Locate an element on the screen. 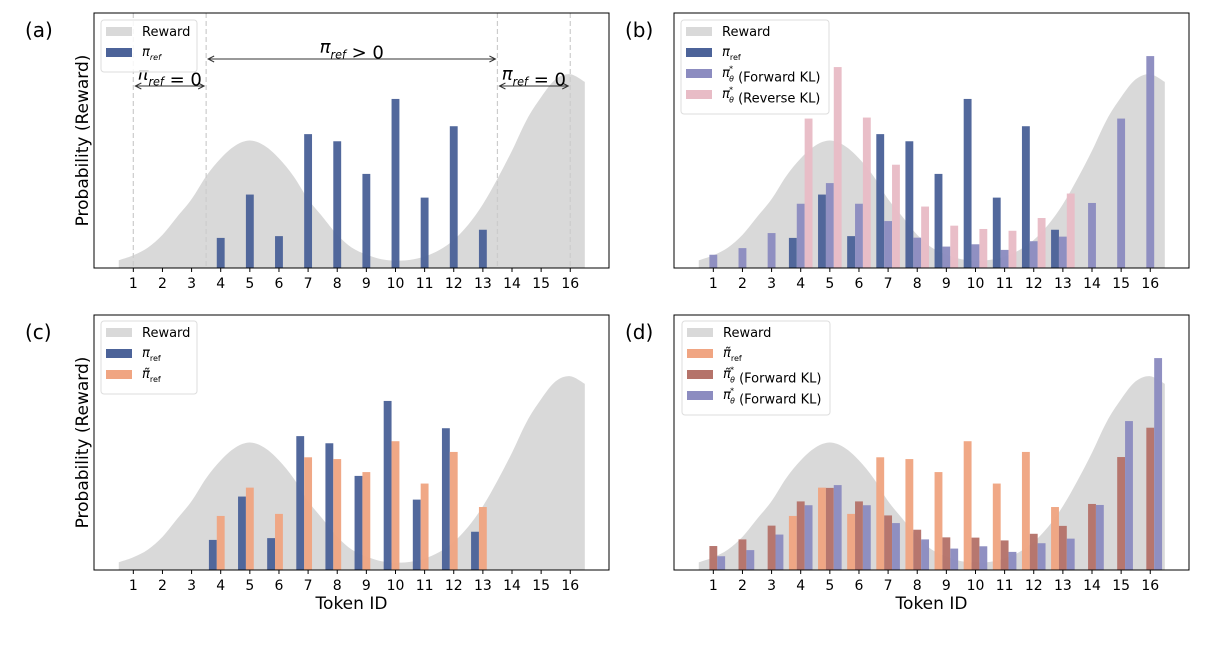 This screenshot has width=1209, height=647. panel-label: (c) is located at coordinates (38, 332).